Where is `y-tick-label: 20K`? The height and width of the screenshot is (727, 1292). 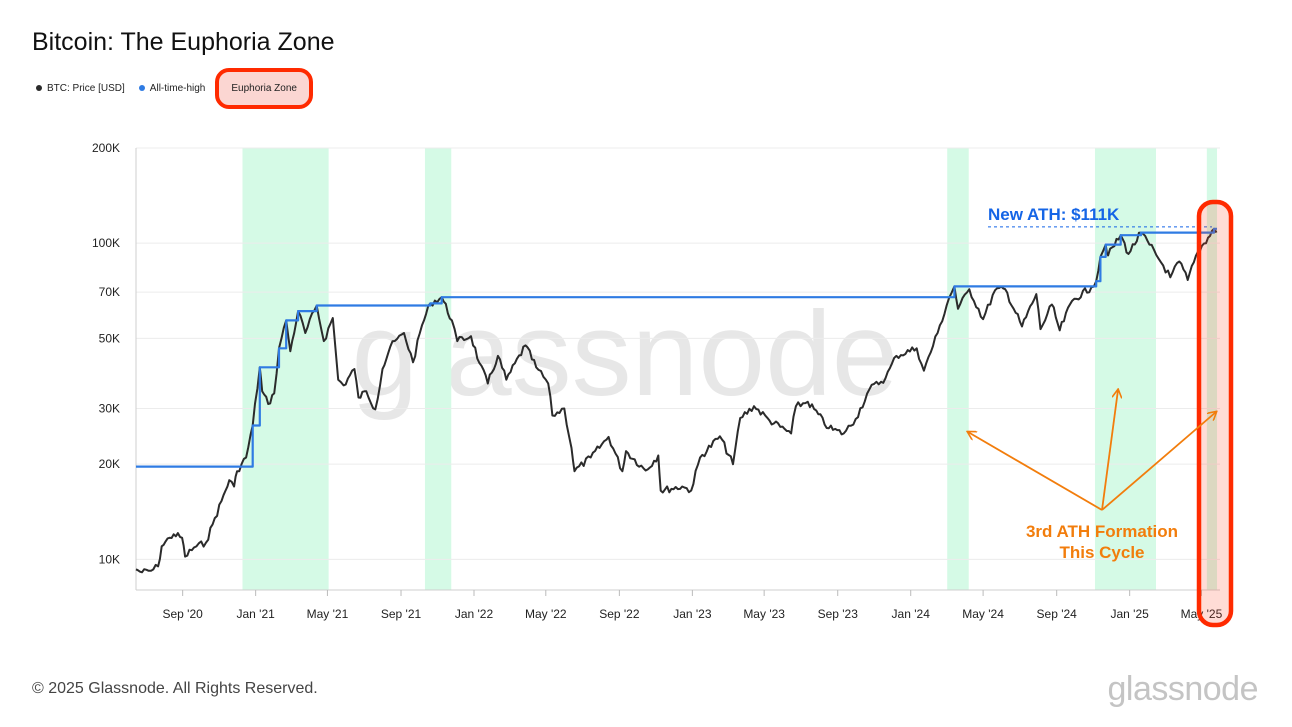 y-tick-label: 20K is located at coordinates (109, 464).